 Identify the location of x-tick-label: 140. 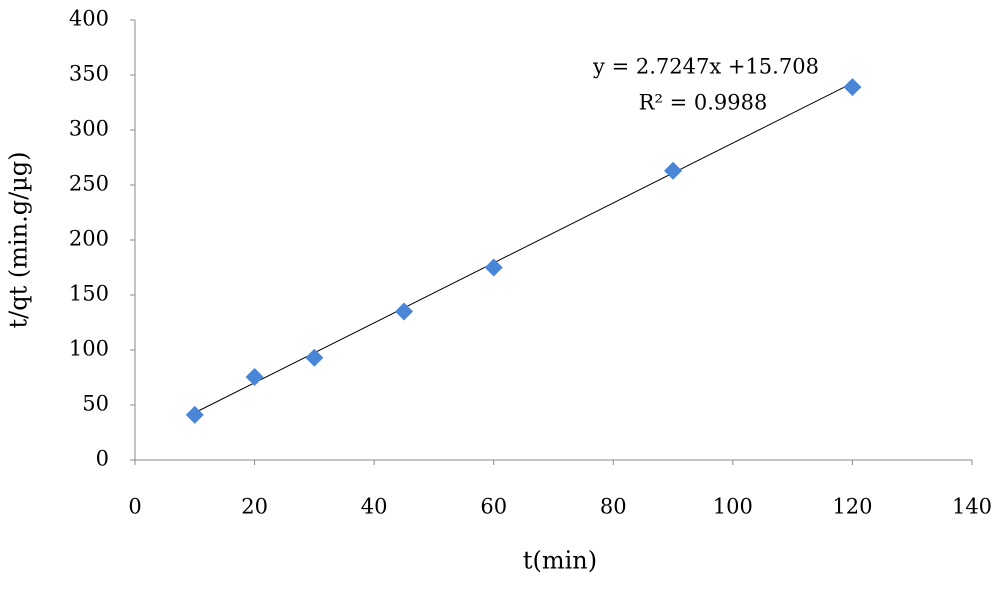
(972, 507).